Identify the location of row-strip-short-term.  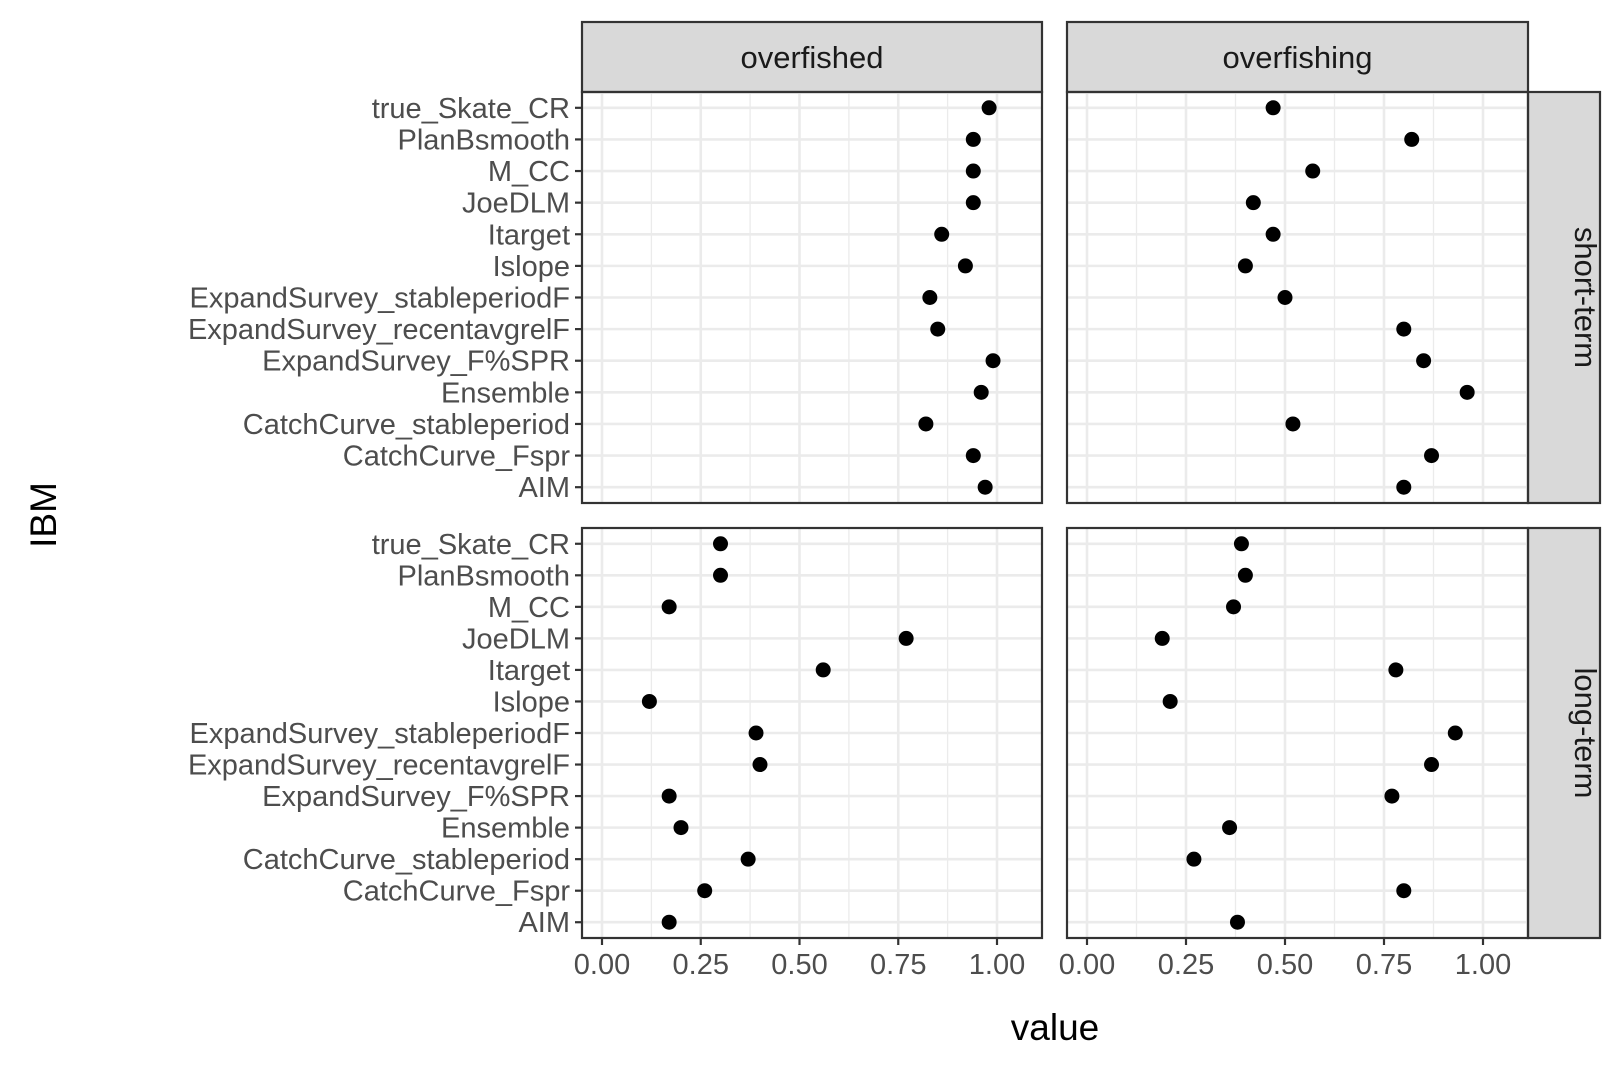
(1564, 297).